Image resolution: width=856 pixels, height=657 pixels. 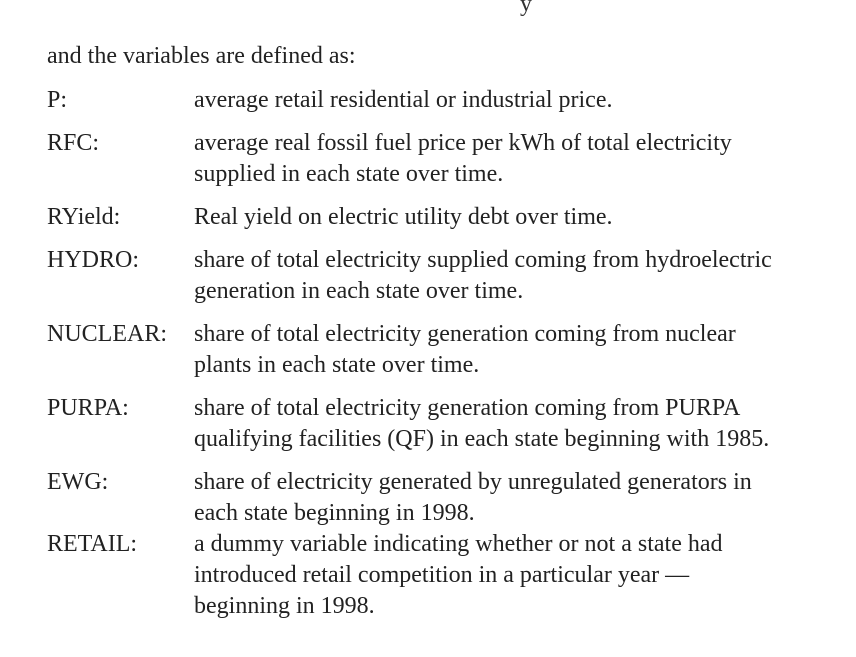 What do you see at coordinates (84, 217) in the screenshot?
I see `variable-term: RYield:` at bounding box center [84, 217].